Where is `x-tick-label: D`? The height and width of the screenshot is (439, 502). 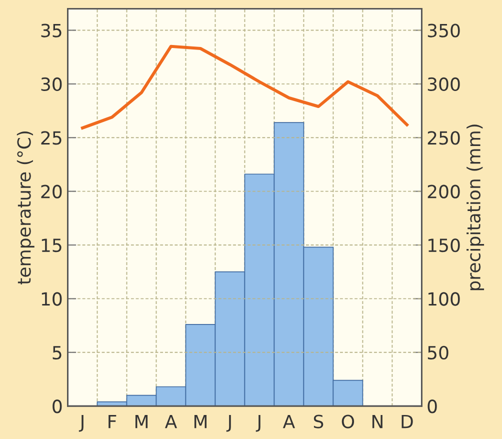
x-tick-label: D is located at coordinates (407, 421).